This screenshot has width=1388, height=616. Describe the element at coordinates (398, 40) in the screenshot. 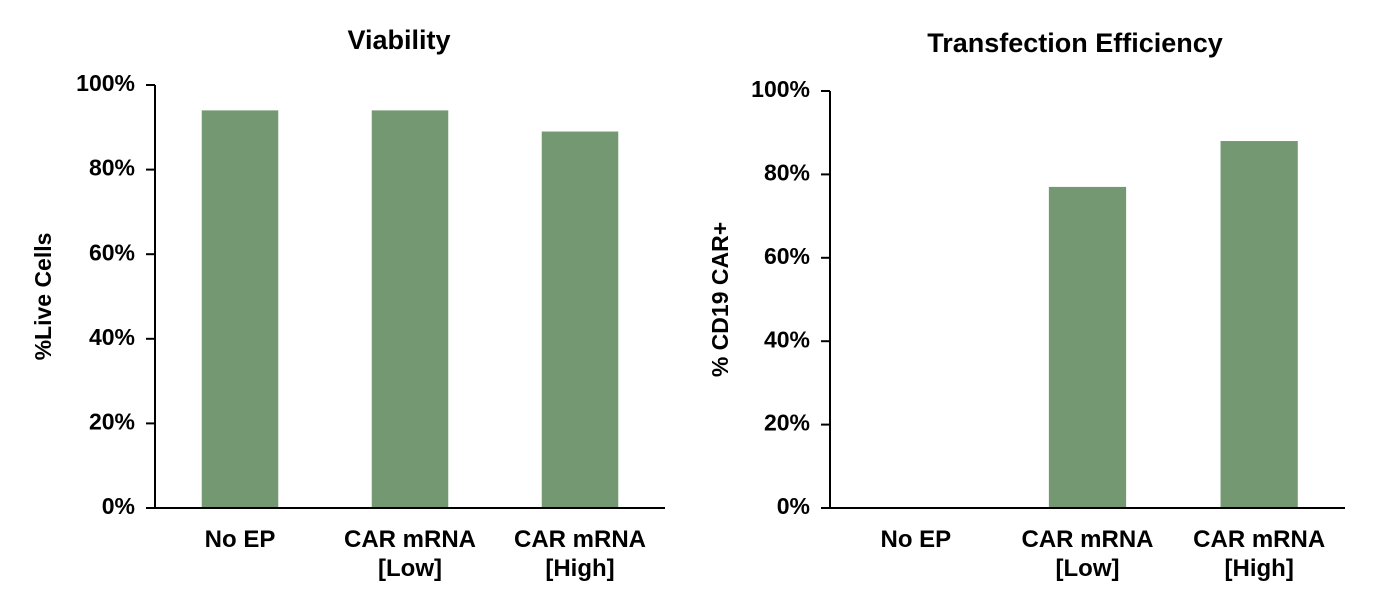

I see `chart-title: Viability` at that location.